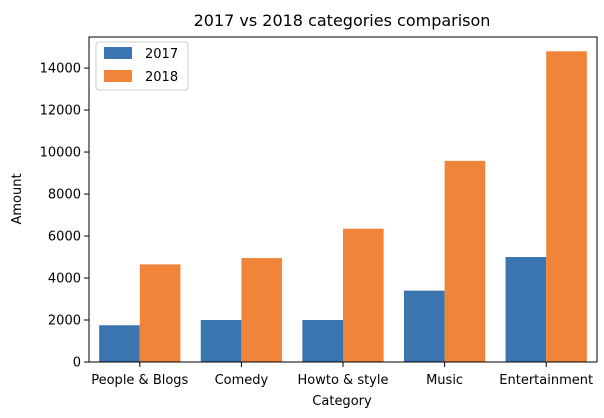 This screenshot has width=604, height=418. Describe the element at coordinates (118, 53) in the screenshot. I see `legend-swatch-2017` at that location.